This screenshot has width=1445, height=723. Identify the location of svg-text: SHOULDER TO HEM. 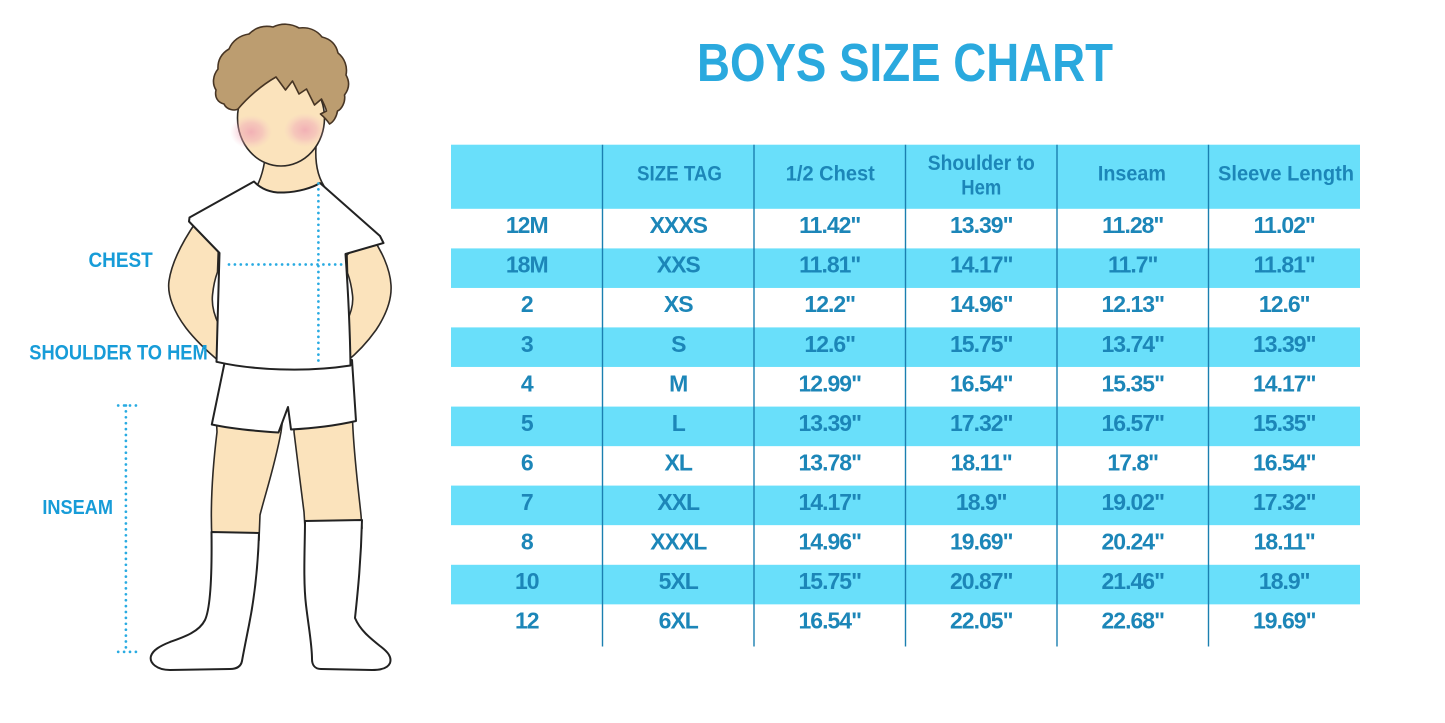
(118, 353).